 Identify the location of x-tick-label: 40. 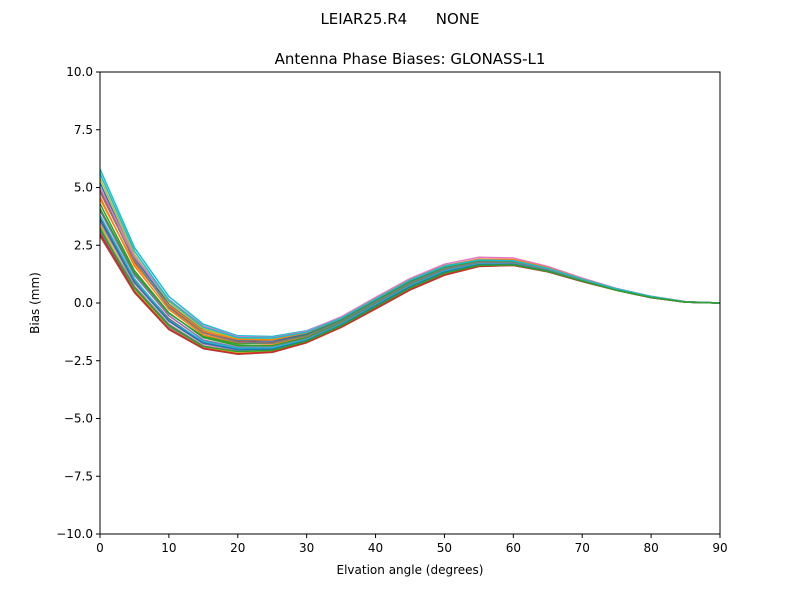
(375, 548).